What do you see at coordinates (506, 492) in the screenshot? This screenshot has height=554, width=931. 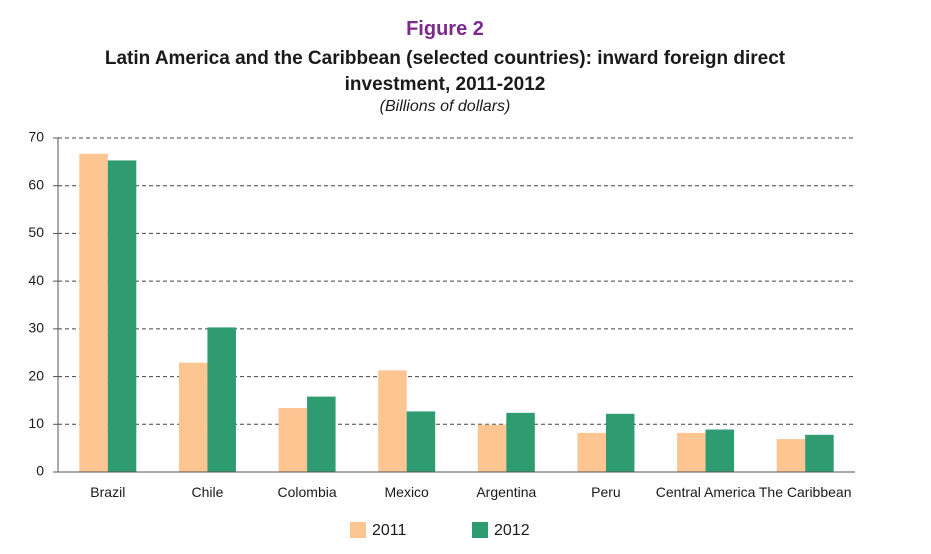 I see `x-tick-label: Argentina` at bounding box center [506, 492].